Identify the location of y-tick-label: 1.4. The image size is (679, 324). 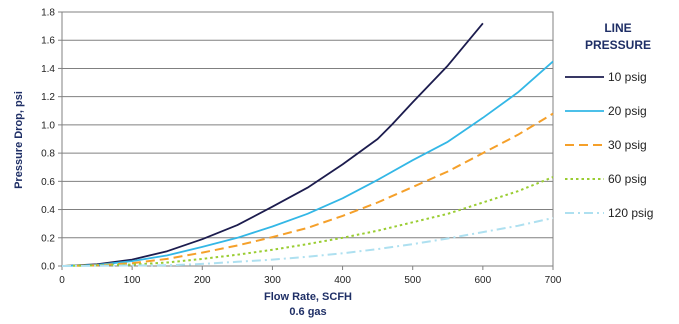
(48, 69).